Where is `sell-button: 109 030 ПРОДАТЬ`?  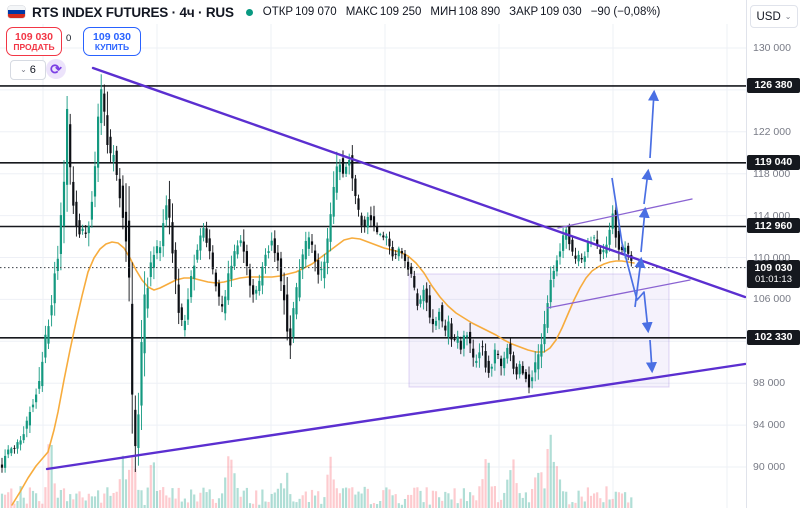 sell-button: 109 030 ПРОДАТЬ is located at coordinates (34, 41).